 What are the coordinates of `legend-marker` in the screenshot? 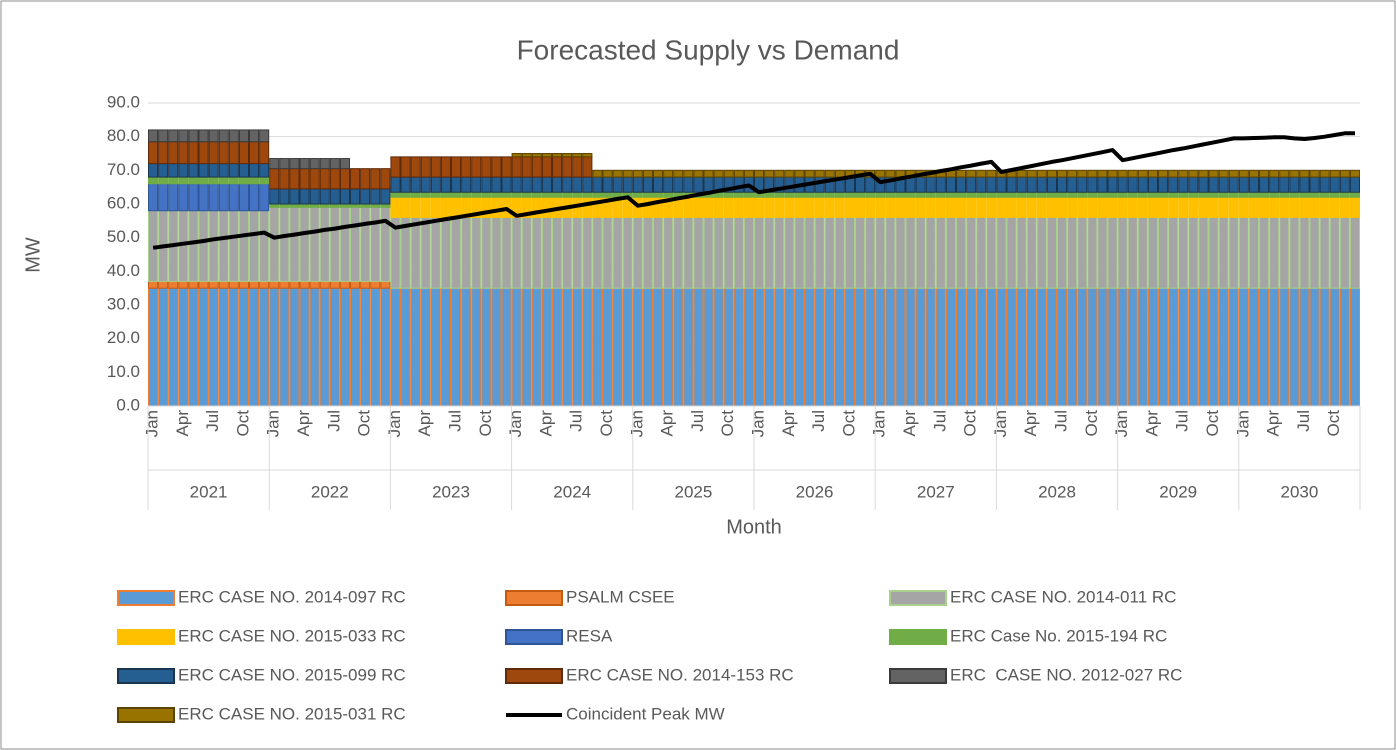 It's located at (146, 715).